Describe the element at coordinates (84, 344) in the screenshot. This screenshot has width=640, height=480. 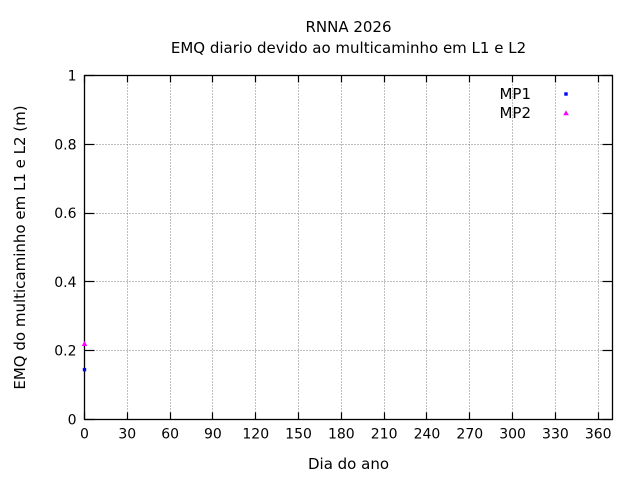
I see `data-point-mp2` at that location.